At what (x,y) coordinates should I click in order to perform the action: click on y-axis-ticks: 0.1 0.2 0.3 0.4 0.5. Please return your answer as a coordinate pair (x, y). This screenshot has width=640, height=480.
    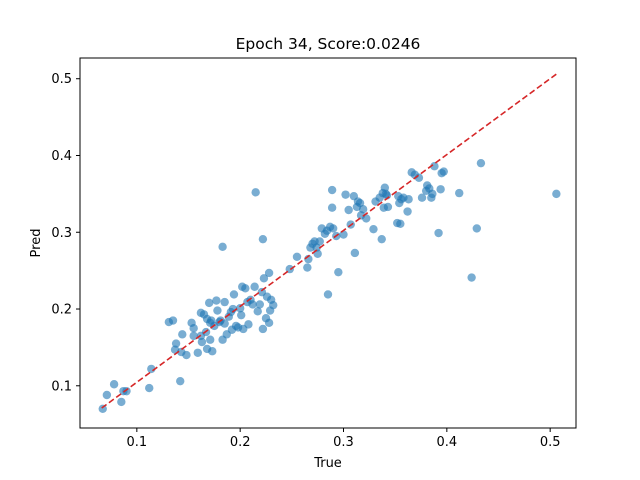
    Looking at the image, I should click on (65, 233).